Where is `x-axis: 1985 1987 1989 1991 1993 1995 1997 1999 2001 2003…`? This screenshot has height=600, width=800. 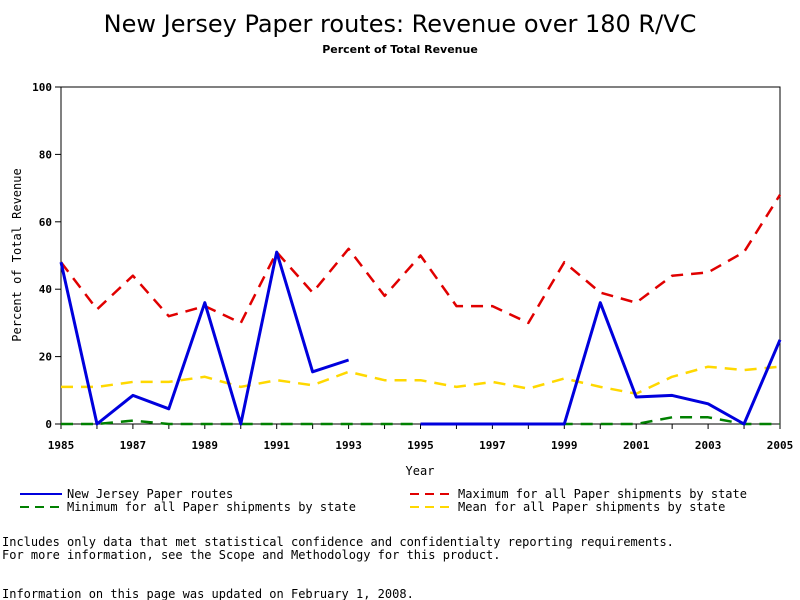
x-axis: 1985 1987 1989 1991 1993 1995 1997 1999 2001 2003… is located at coordinates (421, 438).